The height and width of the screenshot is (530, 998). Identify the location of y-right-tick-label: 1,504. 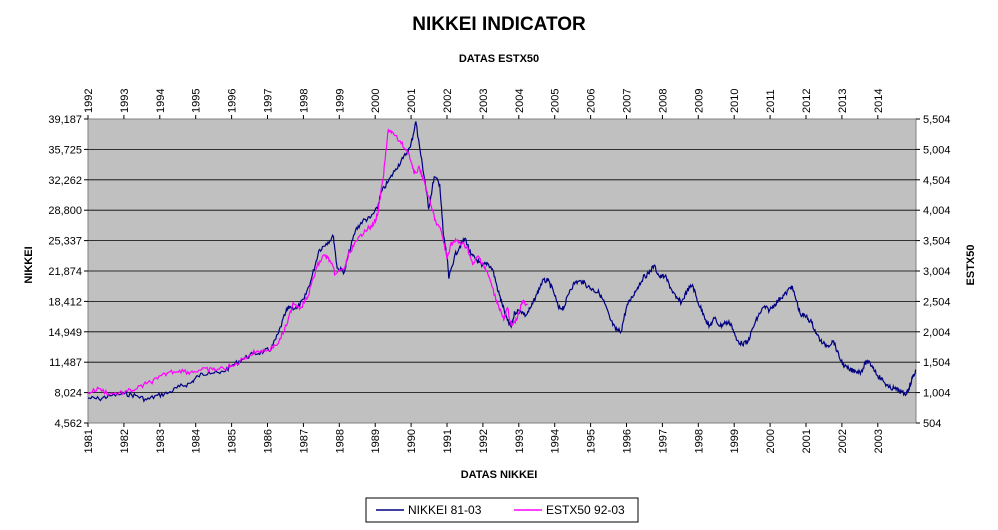
(937, 363).